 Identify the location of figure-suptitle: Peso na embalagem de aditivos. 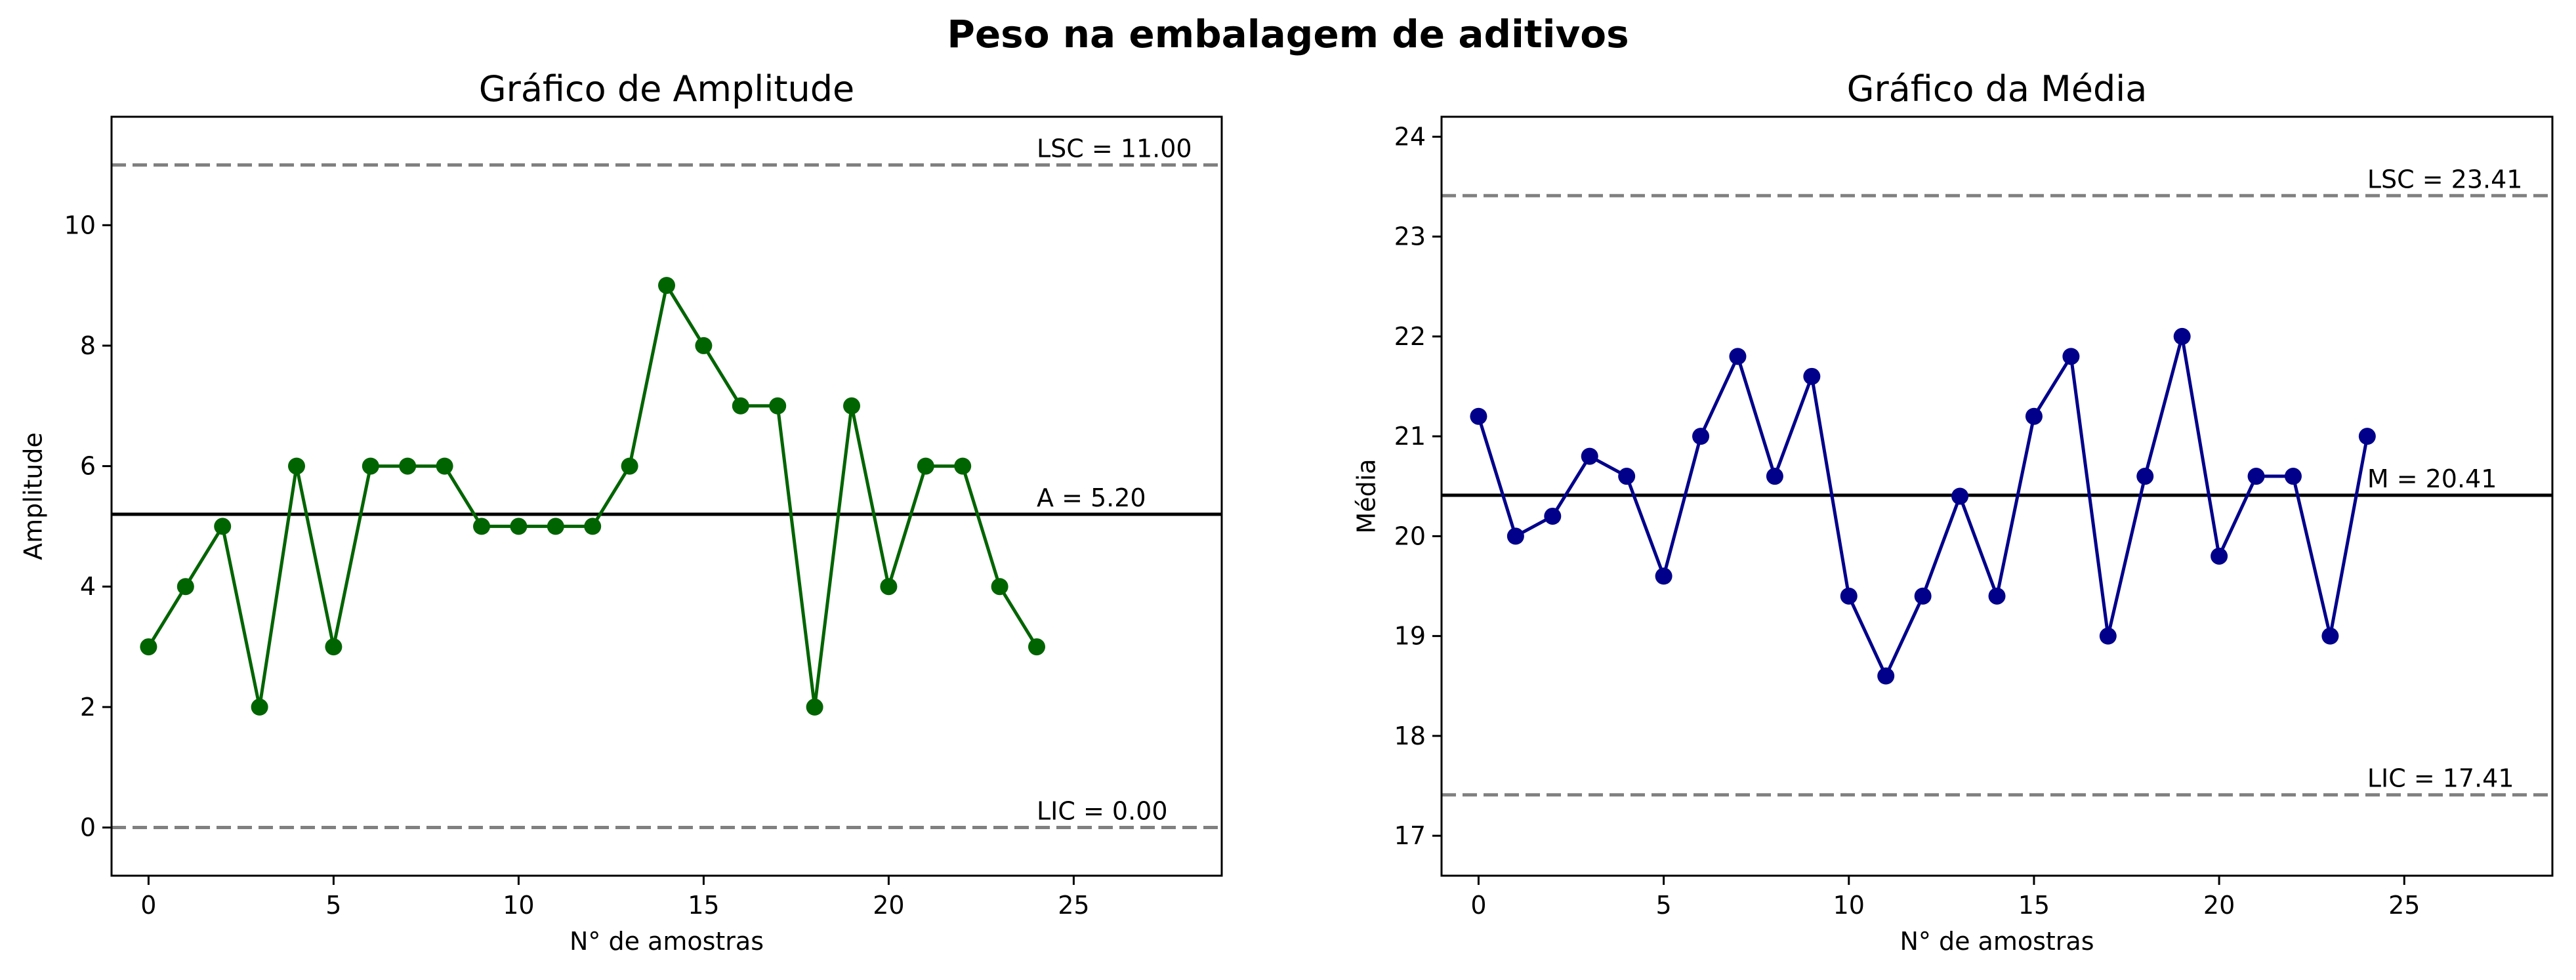
(1288, 34).